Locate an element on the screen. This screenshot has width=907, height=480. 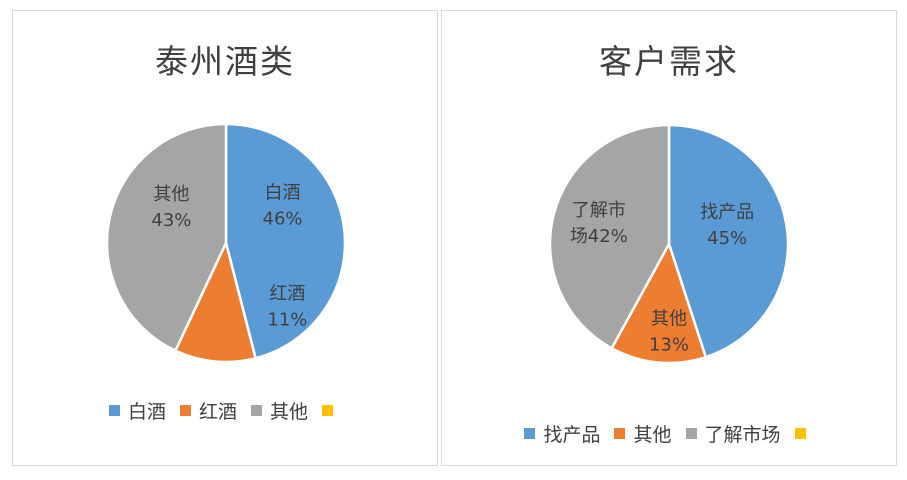
legend-item-3: 其他 is located at coordinates (279, 410).